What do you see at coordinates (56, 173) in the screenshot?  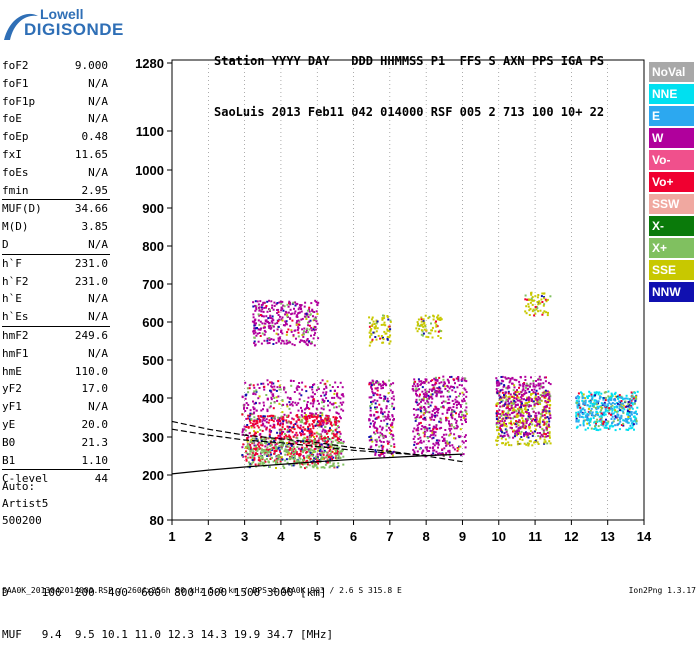 I see `param-row: foEs N/A` at bounding box center [56, 173].